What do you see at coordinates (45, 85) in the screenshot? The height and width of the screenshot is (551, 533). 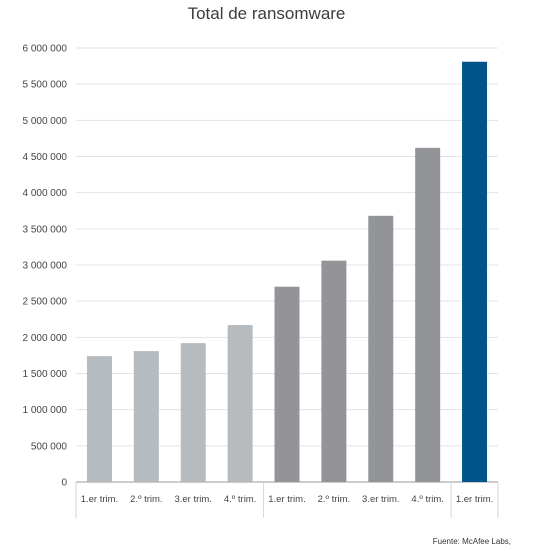 I see `y-tick-label: 5 500 000` at bounding box center [45, 85].